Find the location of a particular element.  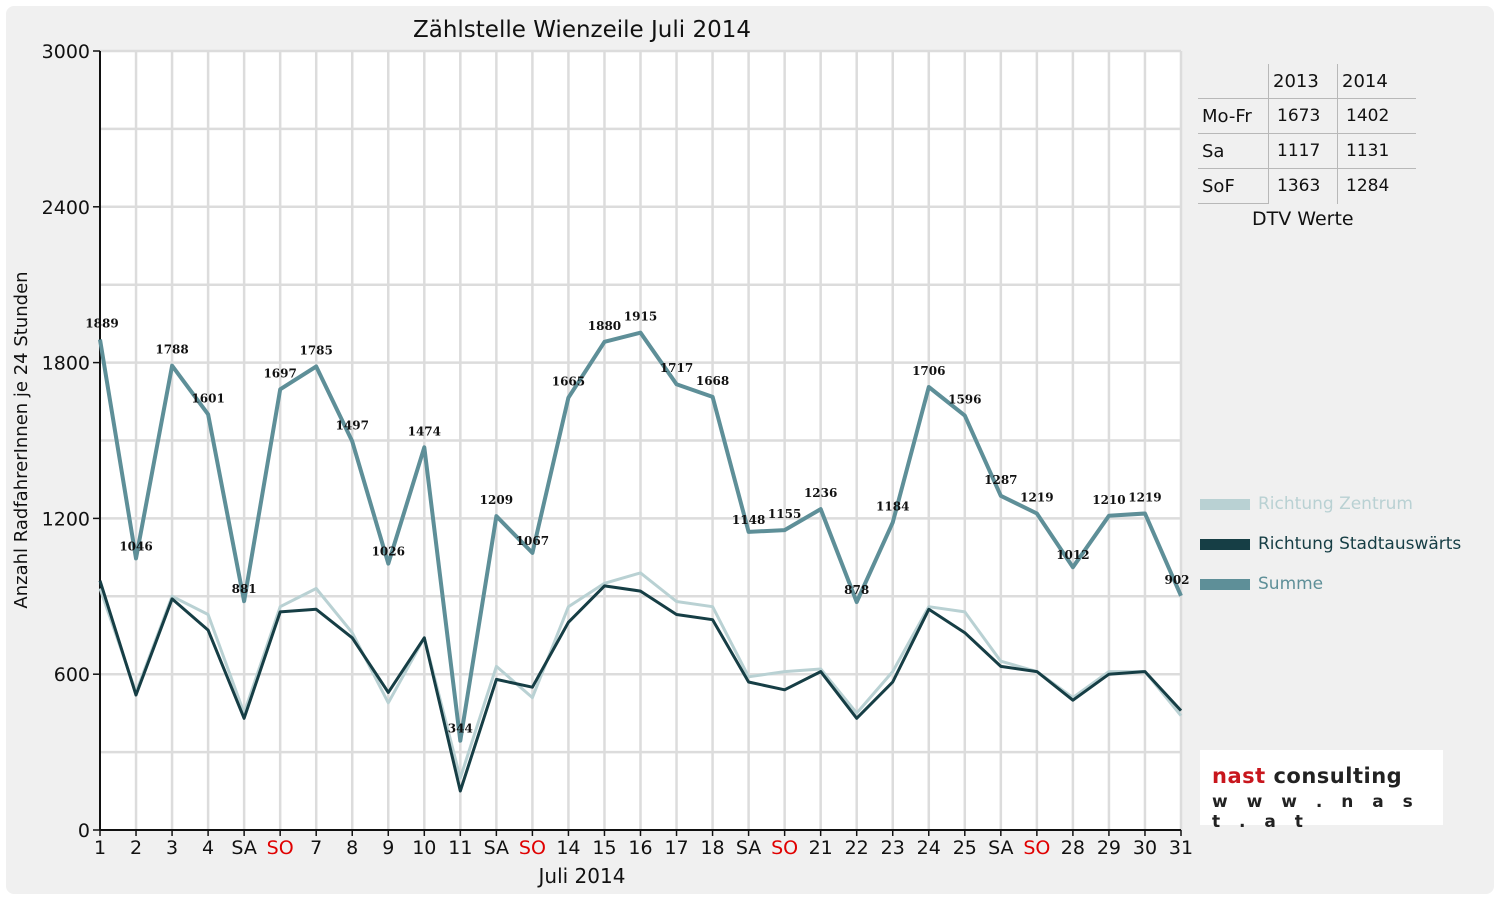

data-label: 1148 is located at coordinates (748, 520).